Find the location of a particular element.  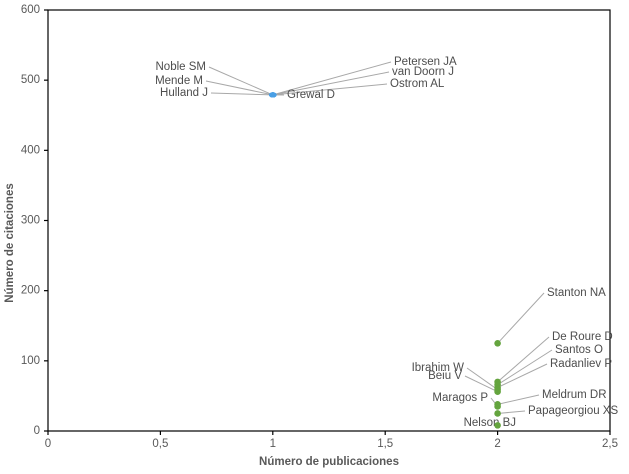

y-tick-label: 100 is located at coordinates (30, 361).